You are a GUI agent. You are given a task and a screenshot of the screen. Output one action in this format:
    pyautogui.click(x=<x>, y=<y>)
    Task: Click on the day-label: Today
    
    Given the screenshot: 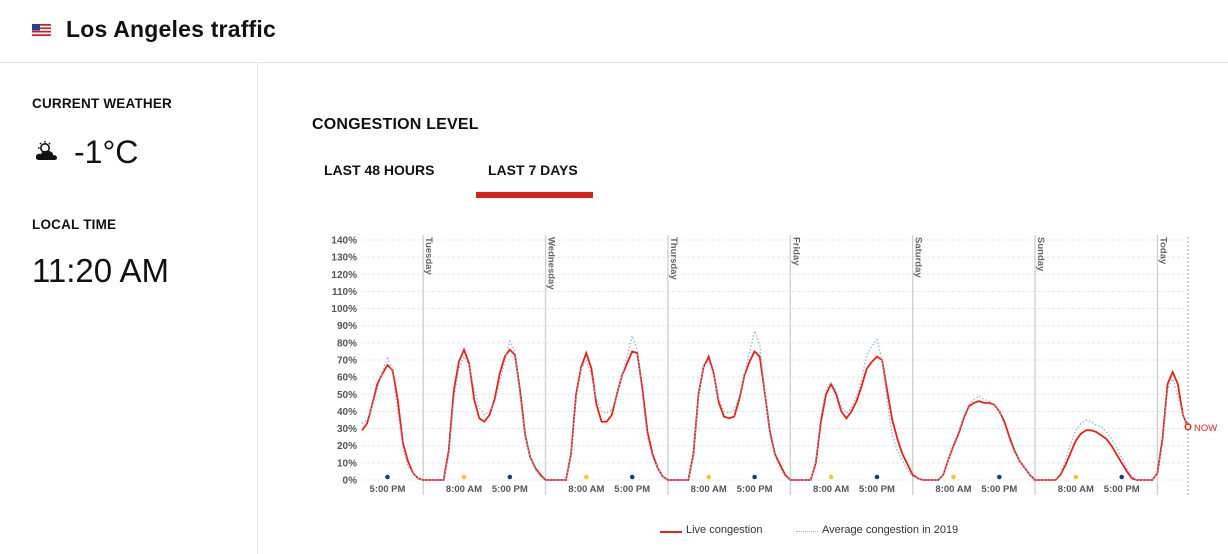 What is the action you would take?
    pyautogui.click(x=1162, y=251)
    